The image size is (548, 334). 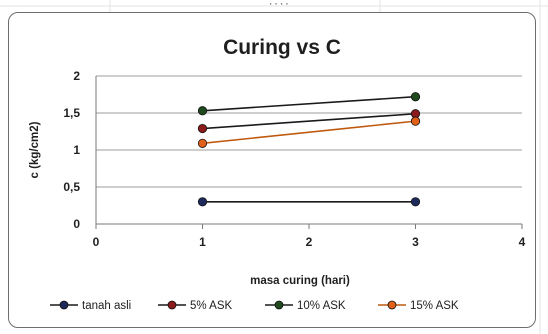 What do you see at coordinates (106, 306) in the screenshot?
I see `legend-label: tanah asli` at bounding box center [106, 306].